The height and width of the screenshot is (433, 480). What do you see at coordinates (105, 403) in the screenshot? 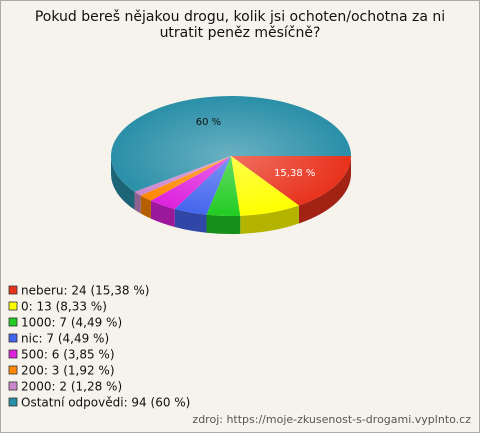
I see `legend-label: Ostatní odpovědi: 94 (60 %)` at bounding box center [105, 403].